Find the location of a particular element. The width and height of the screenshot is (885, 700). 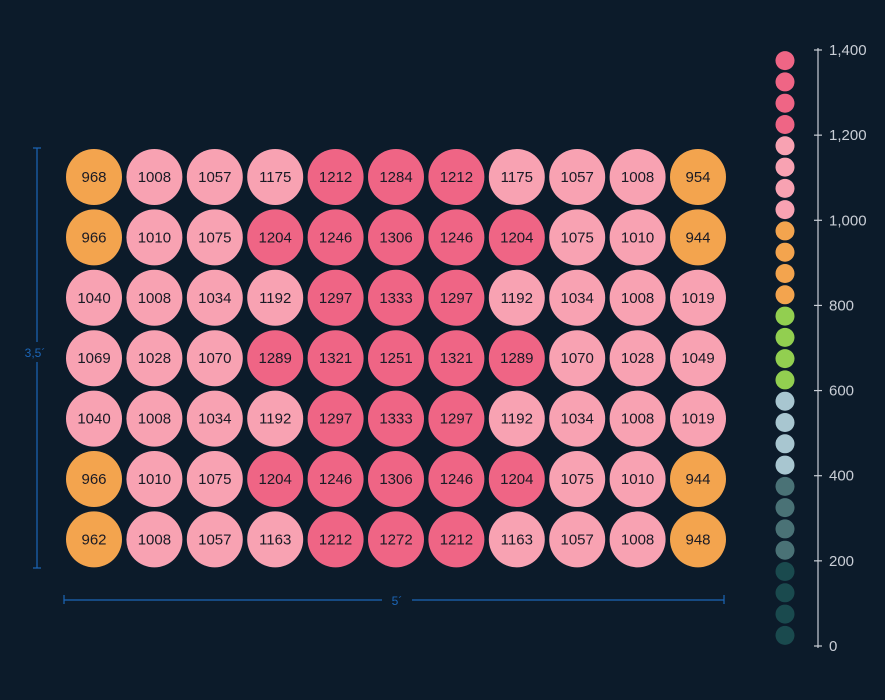

heatmap-cell: 1192 is located at coordinates (275, 297).